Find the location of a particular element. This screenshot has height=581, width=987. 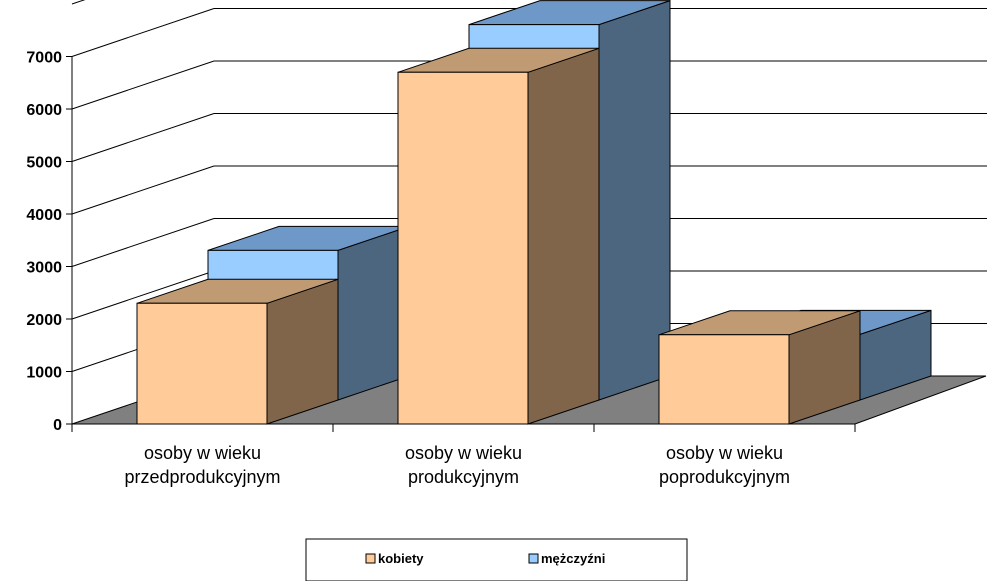

x-category-label-2-line-0: osoby w wieku is located at coordinates (724, 453).